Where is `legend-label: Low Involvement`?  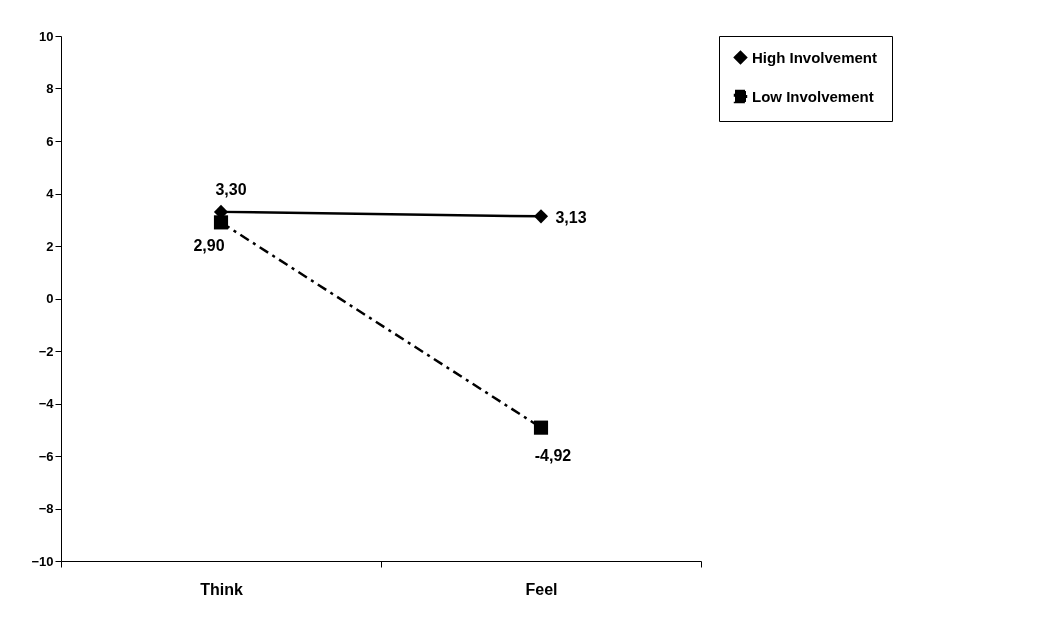
legend-label: Low Involvement is located at coordinates (813, 96).